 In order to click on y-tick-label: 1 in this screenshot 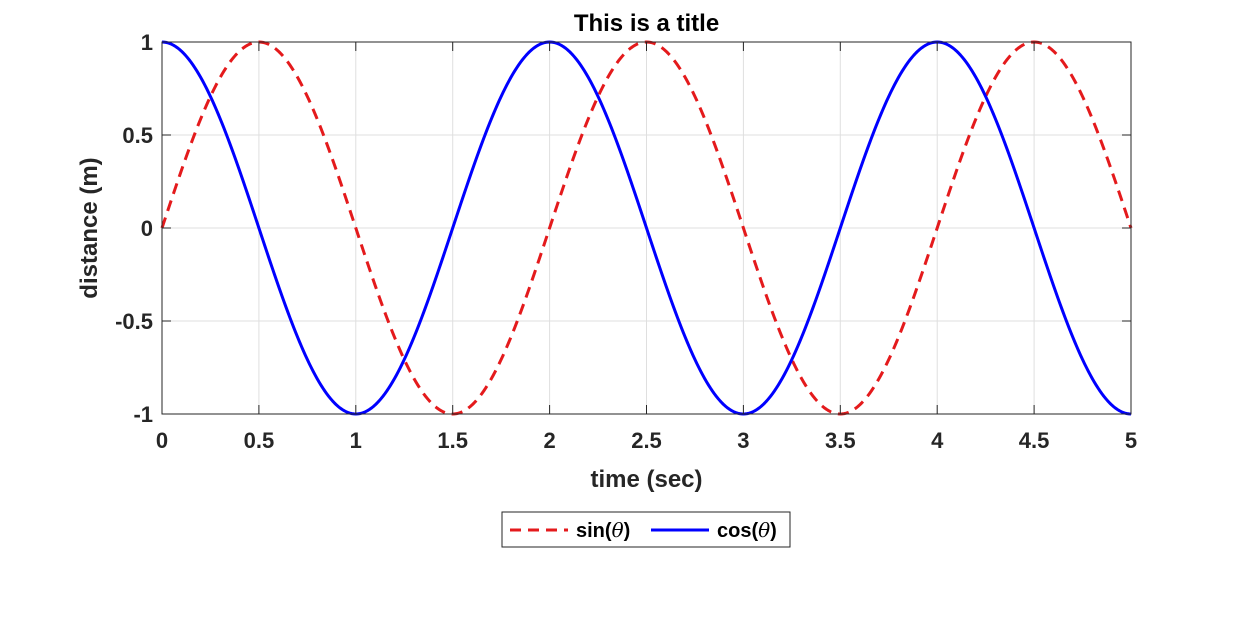, I will do `click(147, 42)`.